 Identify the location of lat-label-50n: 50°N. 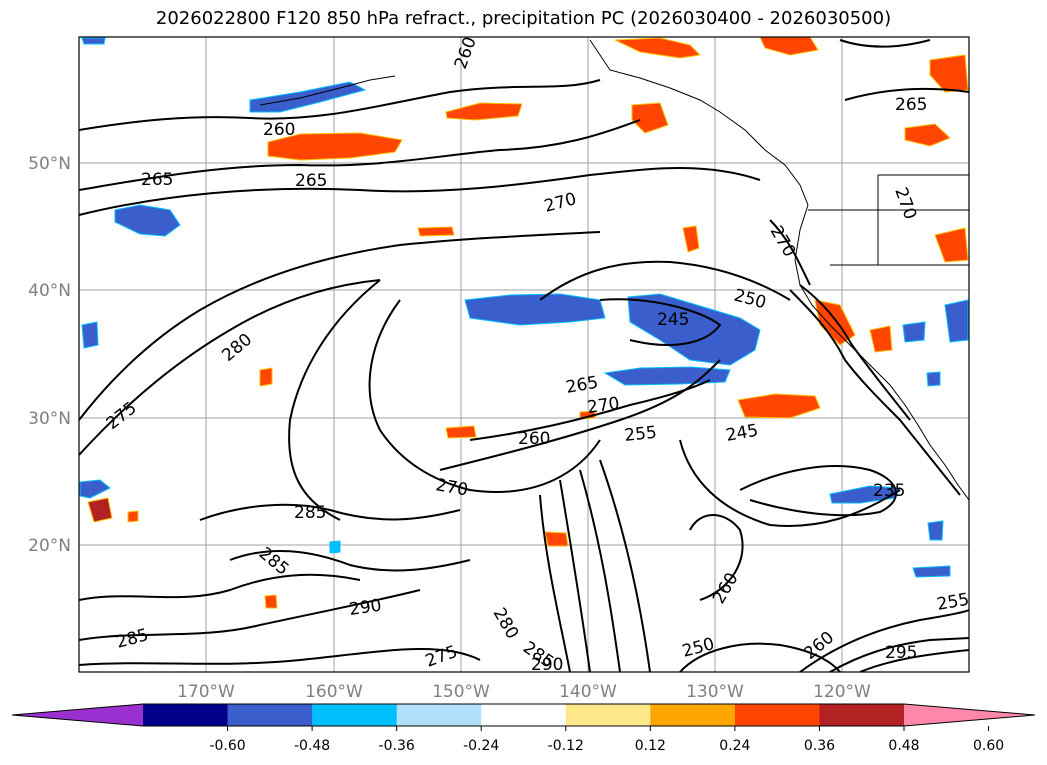
(49, 164).